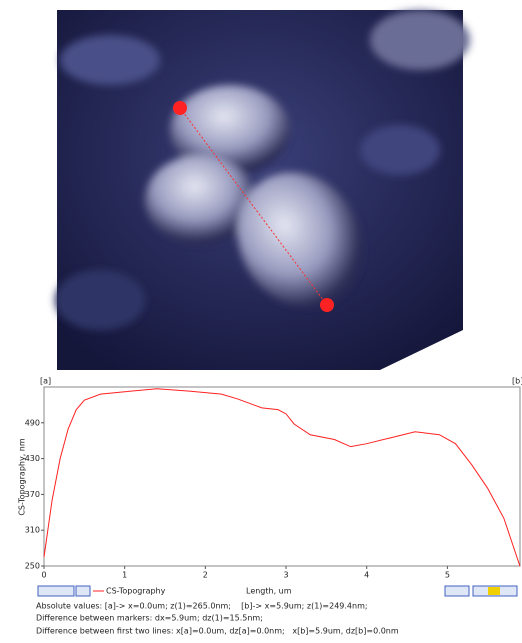 The width and height of the screenshot is (522, 643). Describe the element at coordinates (32, 530) in the screenshot. I see `y-tick-label: 310` at that location.